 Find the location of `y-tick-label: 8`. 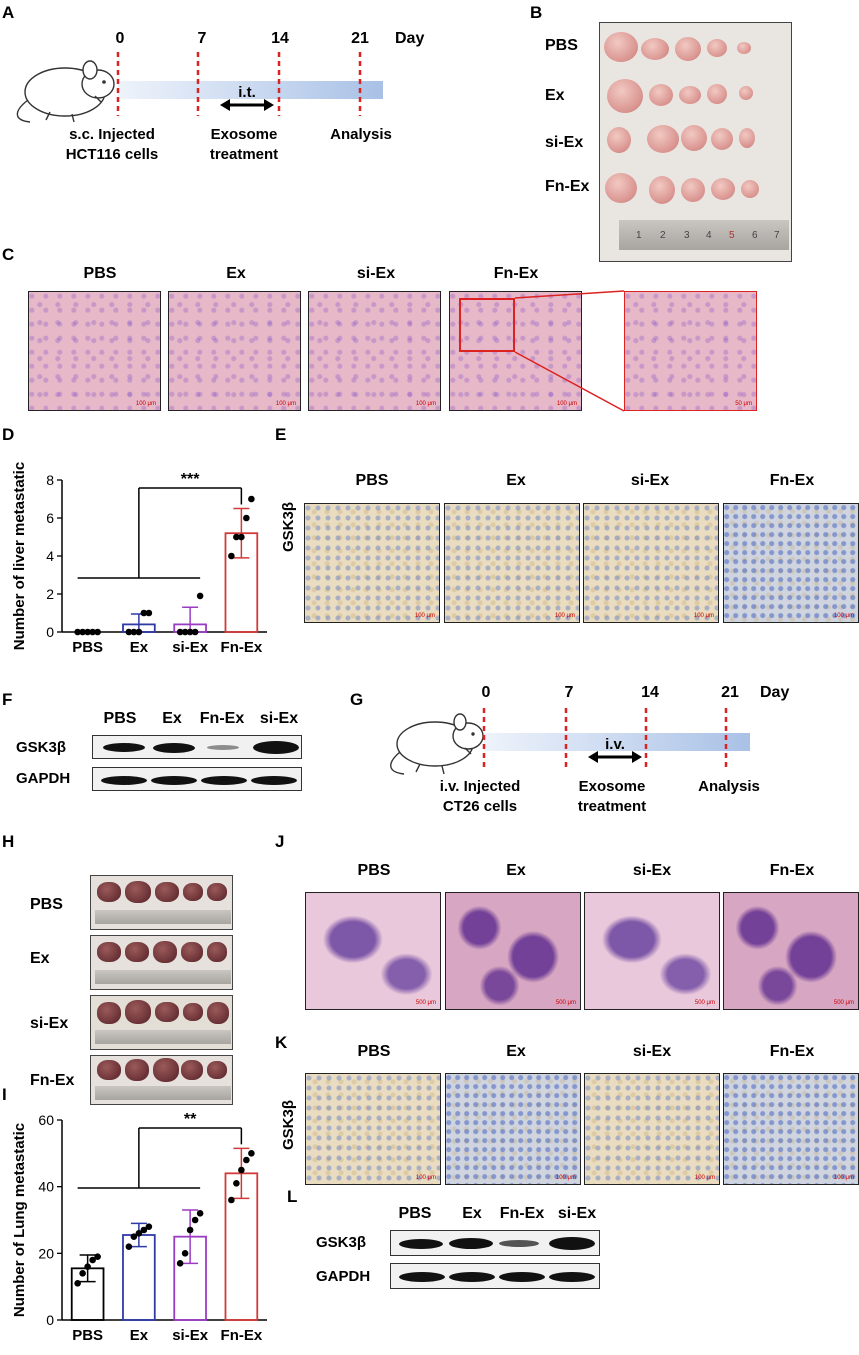

y-tick-label: 8 is located at coordinates (50, 480).